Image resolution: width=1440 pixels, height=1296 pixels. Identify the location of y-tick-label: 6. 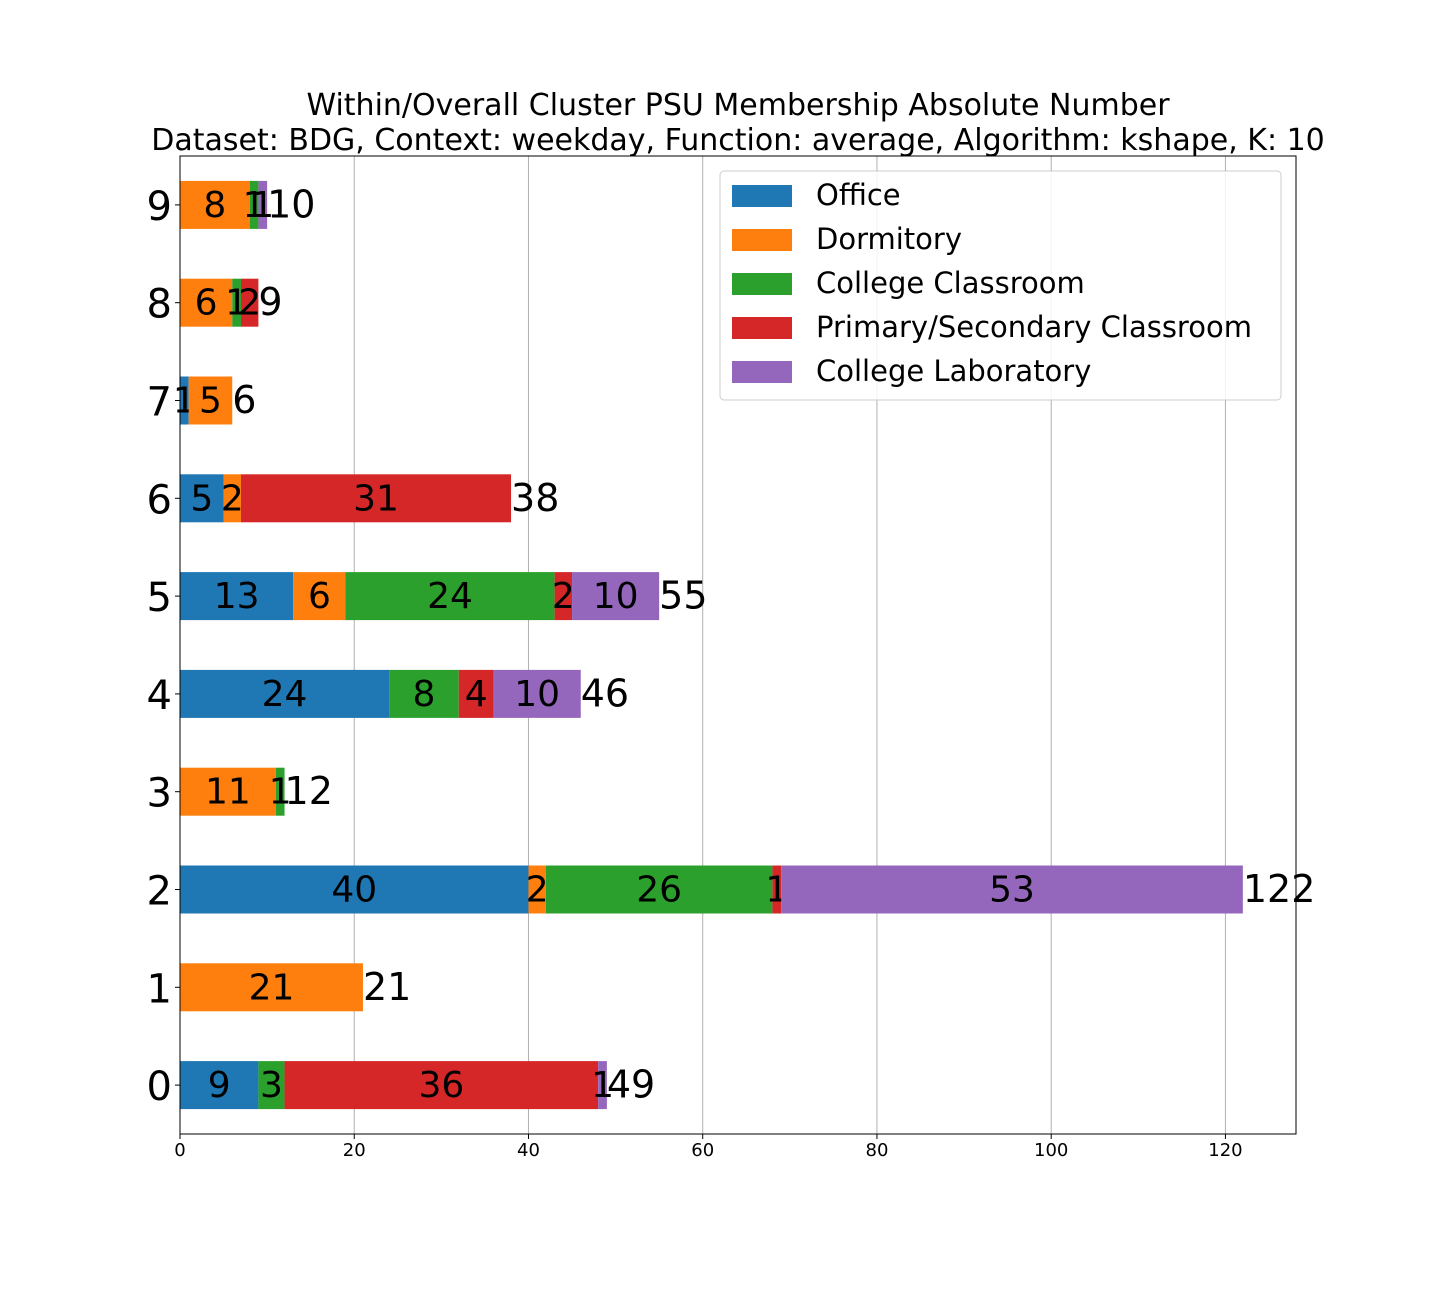
(159, 500).